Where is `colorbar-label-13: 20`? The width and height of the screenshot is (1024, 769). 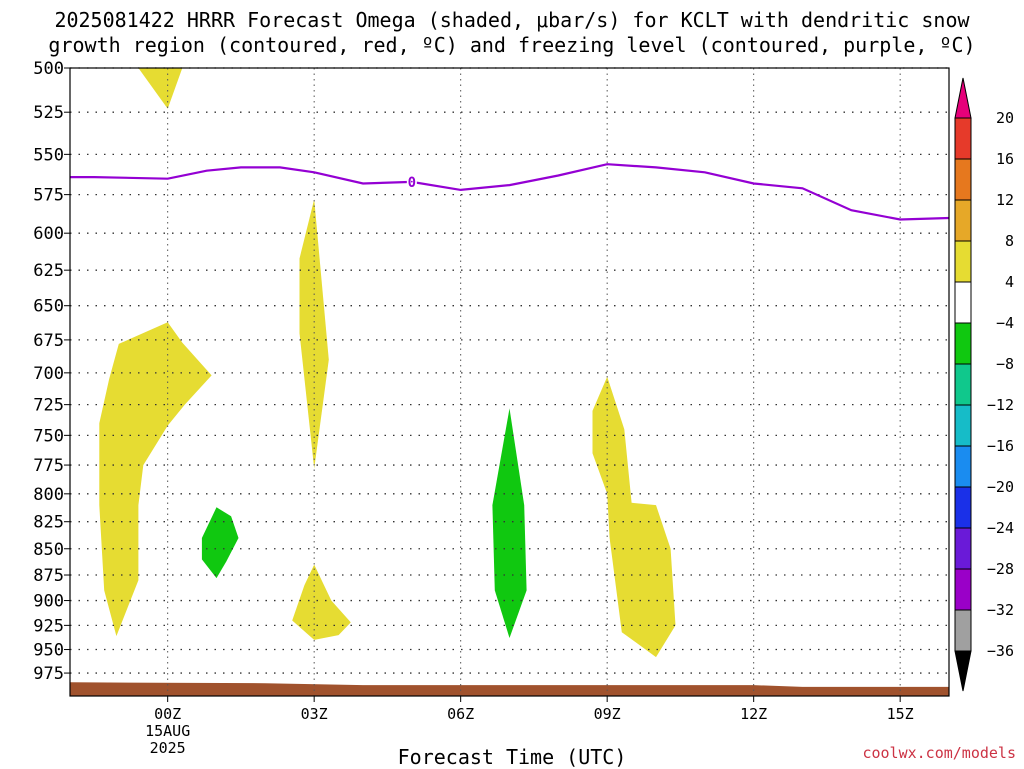 colorbar-label-13: 20 is located at coordinates (1005, 118).